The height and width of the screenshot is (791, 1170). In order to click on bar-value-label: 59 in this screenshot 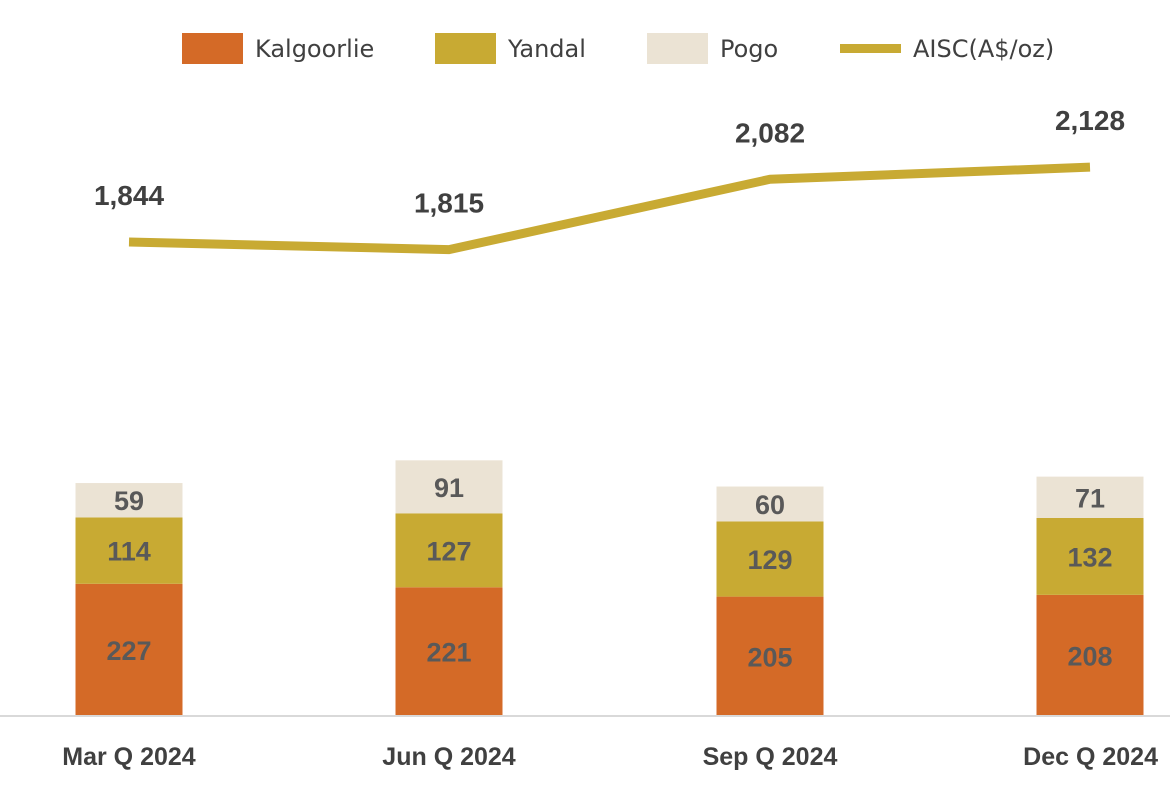, I will do `click(129, 501)`.